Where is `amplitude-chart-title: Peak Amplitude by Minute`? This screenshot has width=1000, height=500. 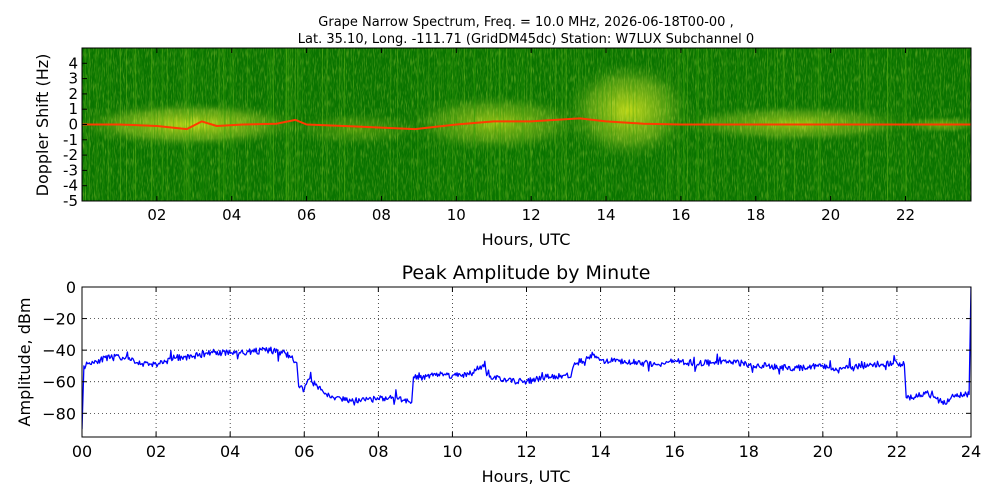
amplitude-chart-title: Peak Amplitude by Minute is located at coordinates (526, 273).